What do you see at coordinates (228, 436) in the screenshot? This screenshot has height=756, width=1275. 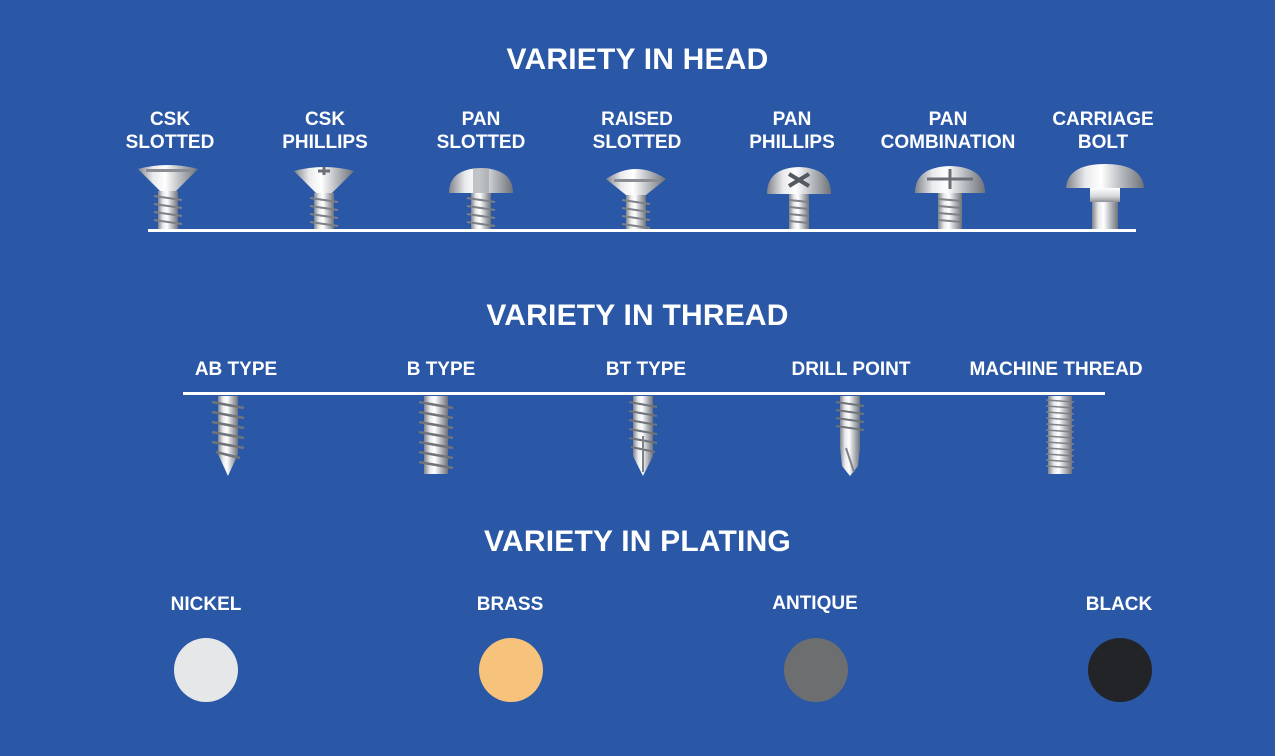 I see `ab-type-thread-icon` at bounding box center [228, 436].